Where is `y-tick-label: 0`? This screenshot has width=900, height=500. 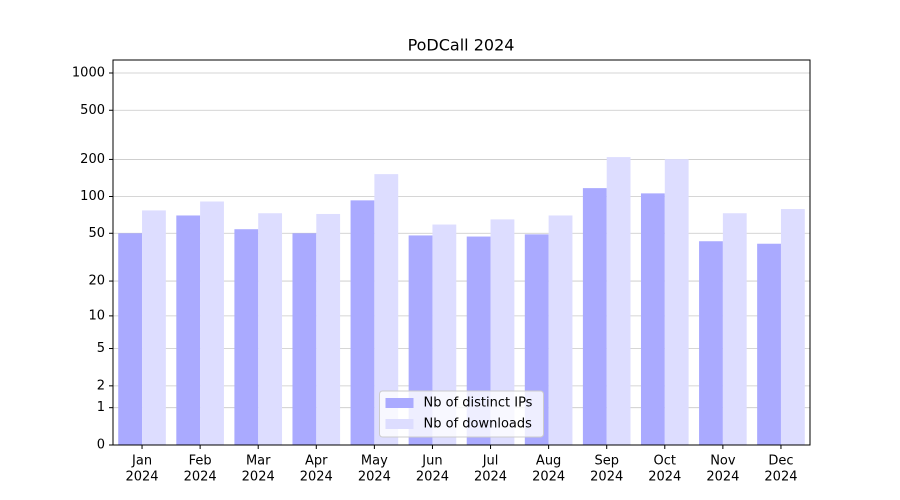
y-tick-label: 0 is located at coordinates (101, 445).